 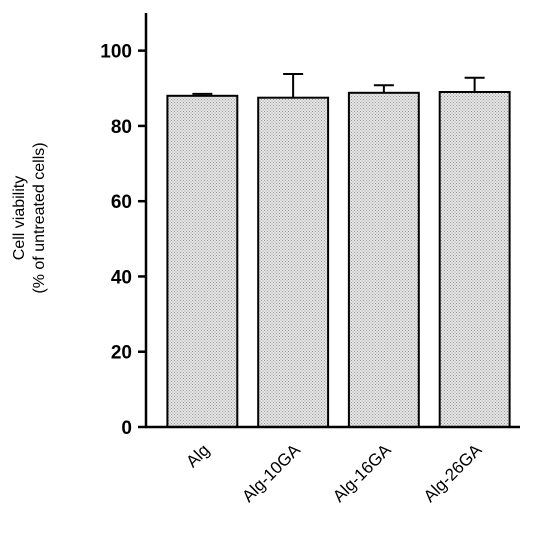 I want to click on bar-alg-10ga, so click(x=293, y=262).